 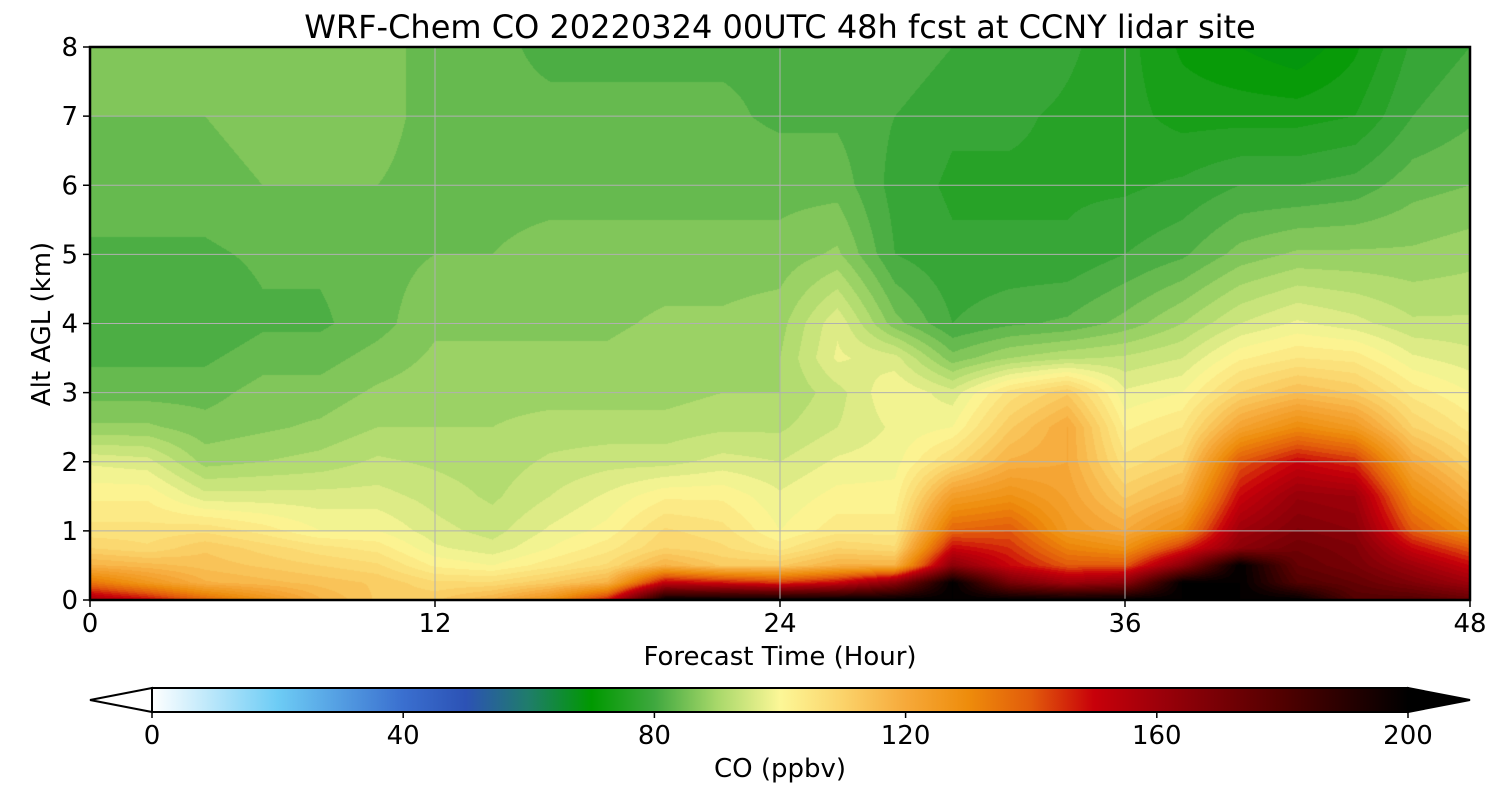 I want to click on colorbar-tick-label: 0, so click(x=152, y=736).